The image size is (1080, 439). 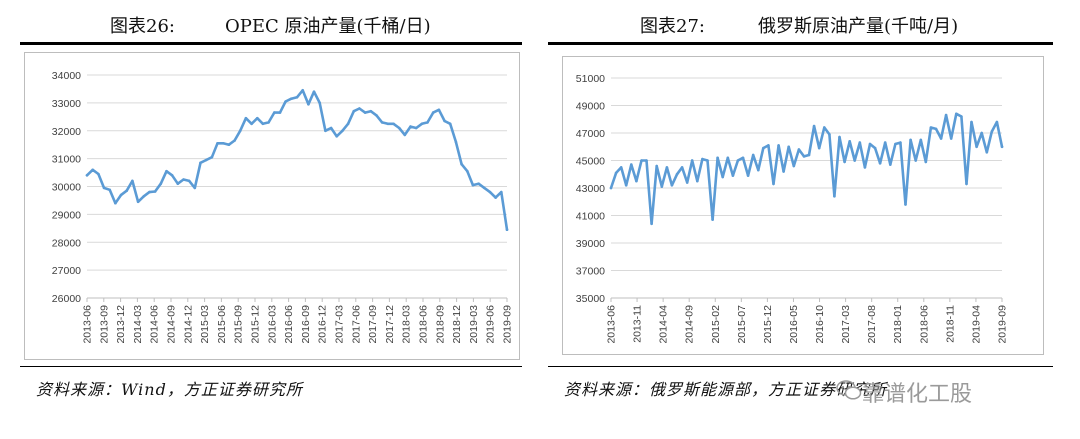 What do you see at coordinates (590, 217) in the screenshot?
I see `y-tick-label: 41000` at bounding box center [590, 217].